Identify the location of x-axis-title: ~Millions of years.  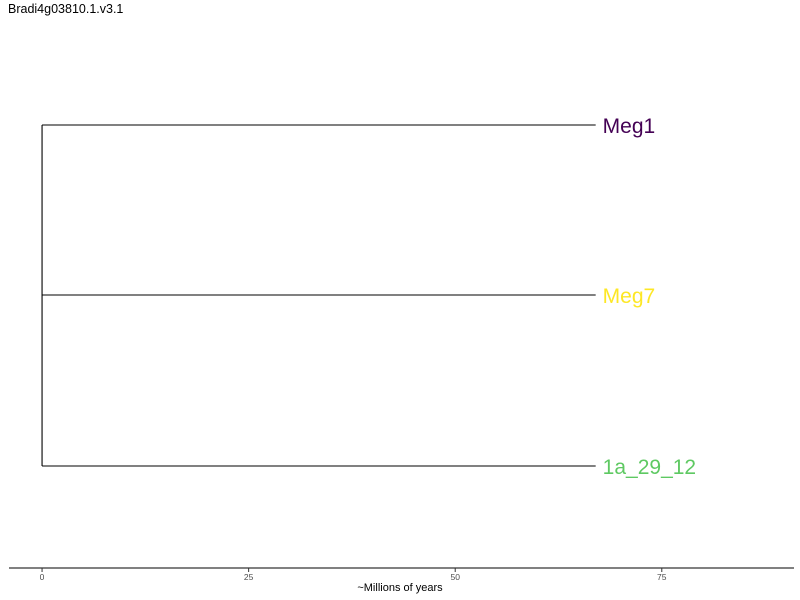
(400, 588).